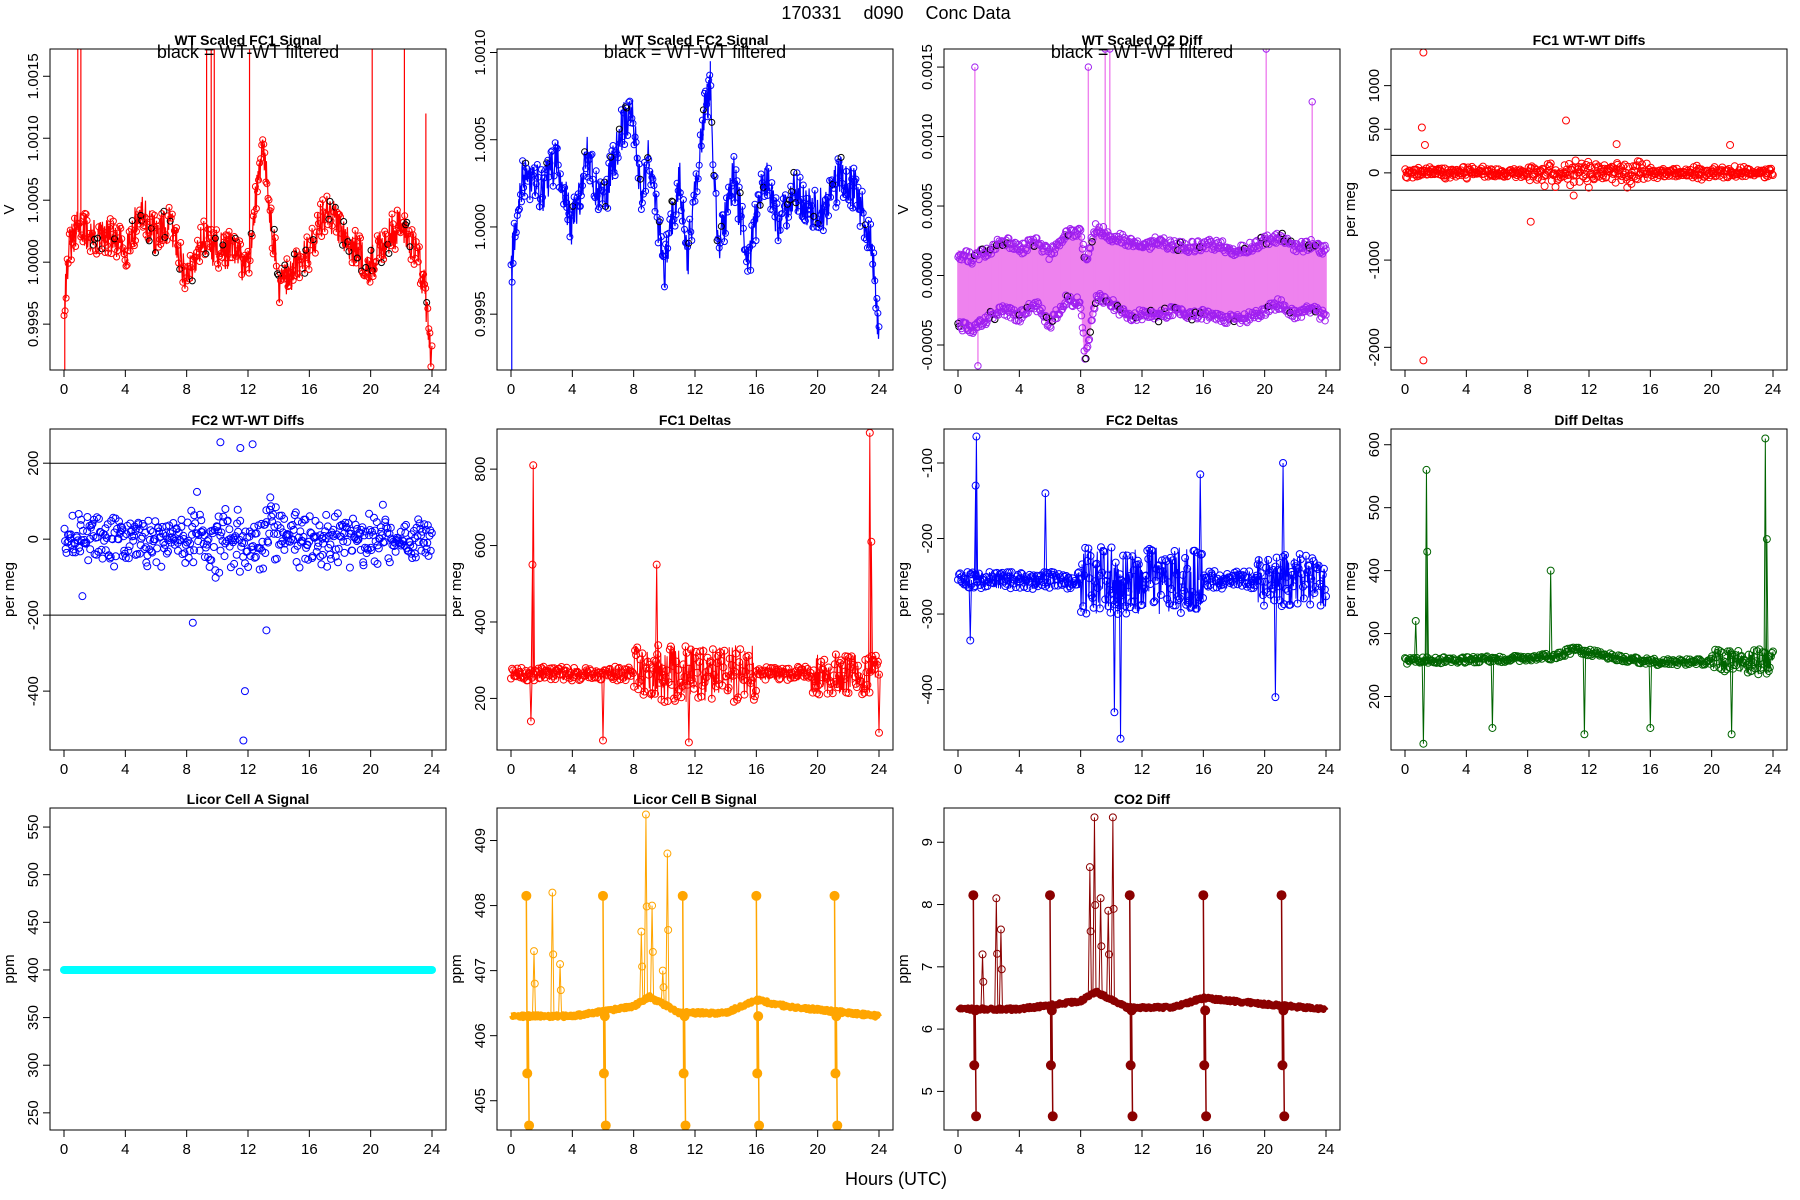 This screenshot has width=1800, height=1200. I want to click on y-tick-label: 200, so click(33, 463).